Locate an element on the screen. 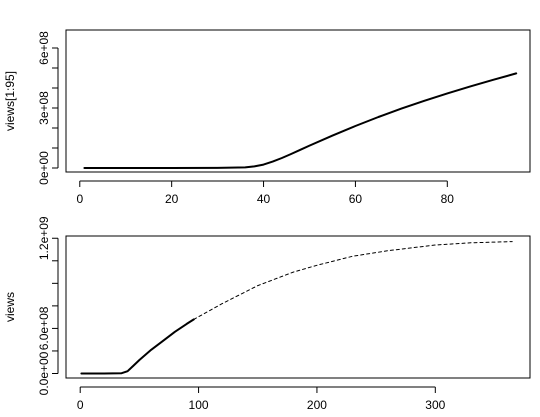 The height and width of the screenshot is (417, 540). y-tick-label: 6e+08 is located at coordinates (44, 48).